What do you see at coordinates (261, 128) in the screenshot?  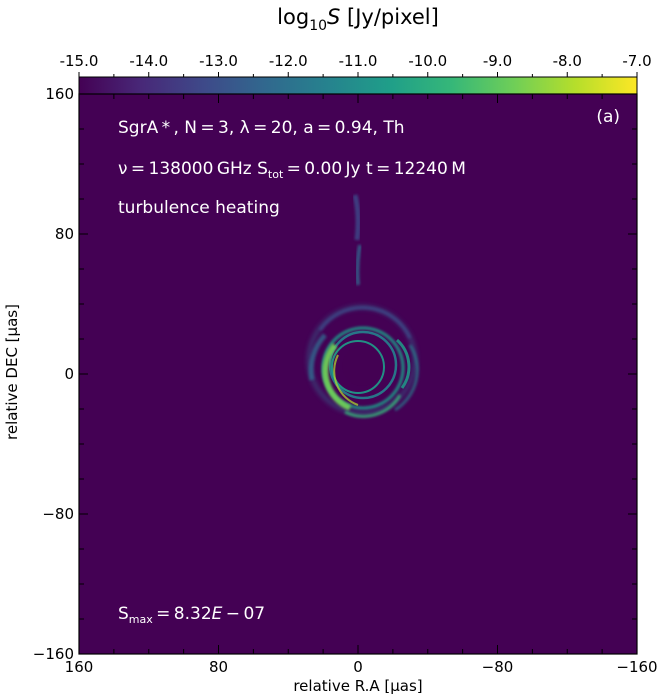 I see `overlay-line1: SgrA * , N = 3, λ = 20, a = 0.94, Th` at bounding box center [261, 128].